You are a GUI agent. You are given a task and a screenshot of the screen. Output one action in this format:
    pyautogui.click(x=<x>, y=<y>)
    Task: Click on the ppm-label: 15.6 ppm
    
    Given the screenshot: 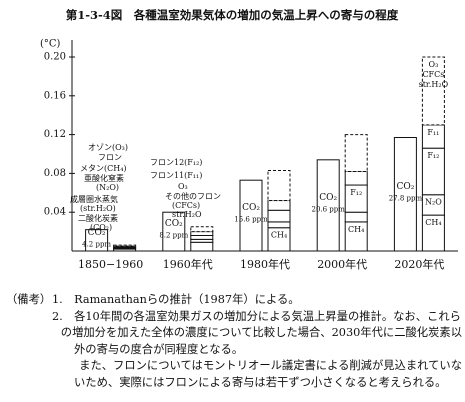 What is the action you would take?
    pyautogui.click(x=251, y=220)
    